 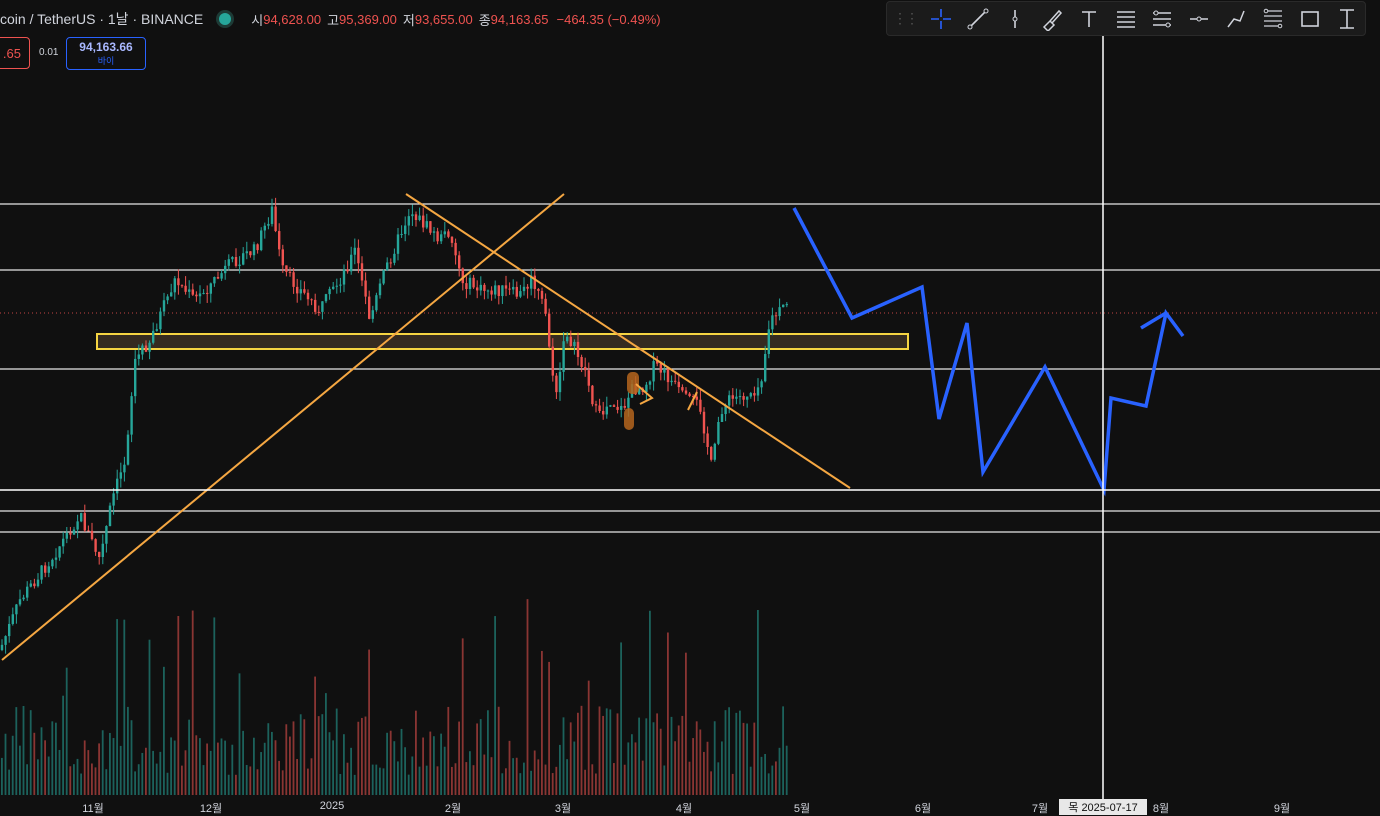 What do you see at coordinates (978, 19) in the screenshot?
I see `trend-line-icon` at bounding box center [978, 19].